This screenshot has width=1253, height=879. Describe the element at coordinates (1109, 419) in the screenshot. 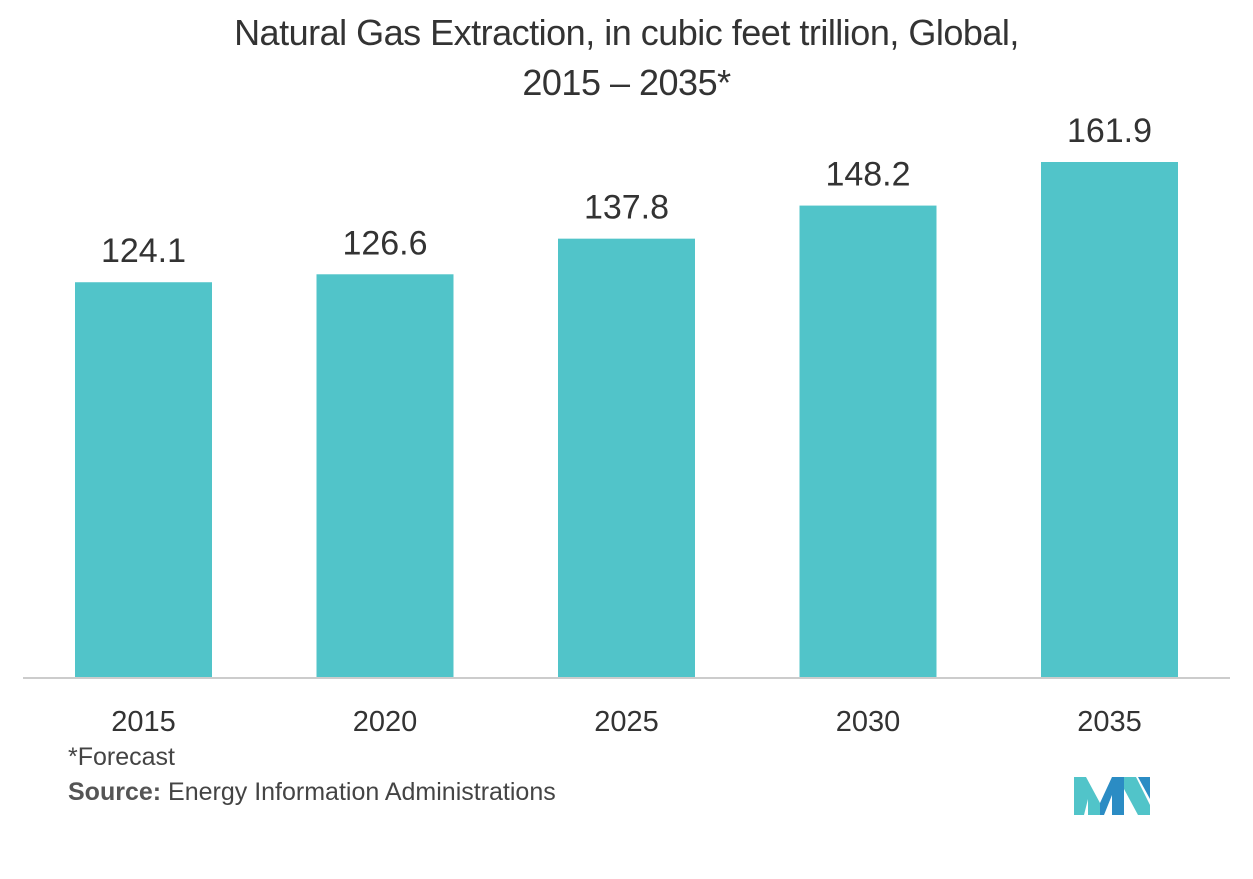

I see `bar-2035` at that location.